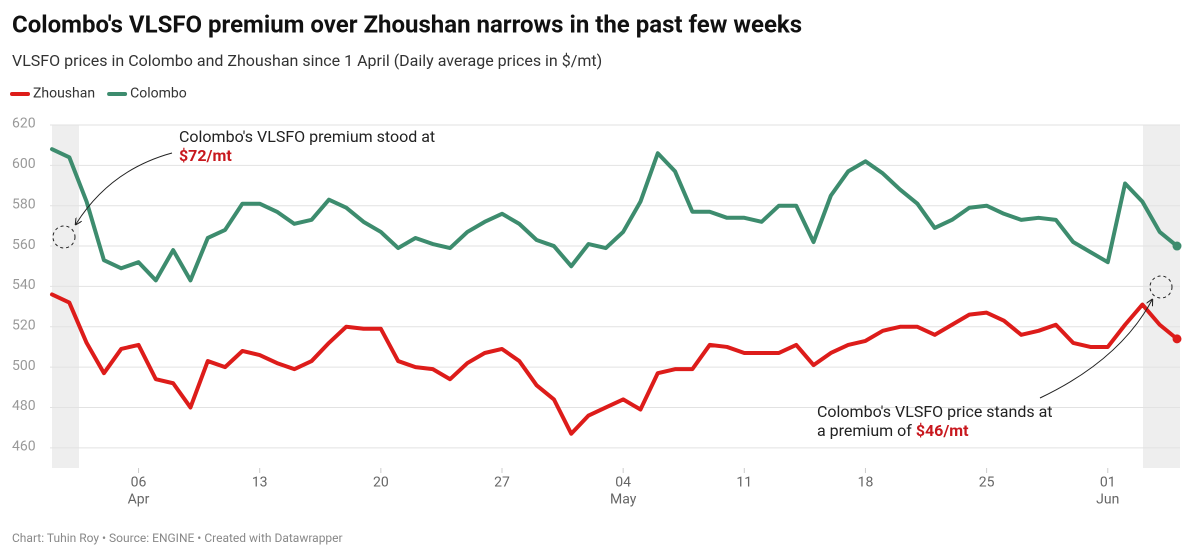  Describe the element at coordinates (24, 204) in the screenshot. I see `y-tick-label: 580` at that location.